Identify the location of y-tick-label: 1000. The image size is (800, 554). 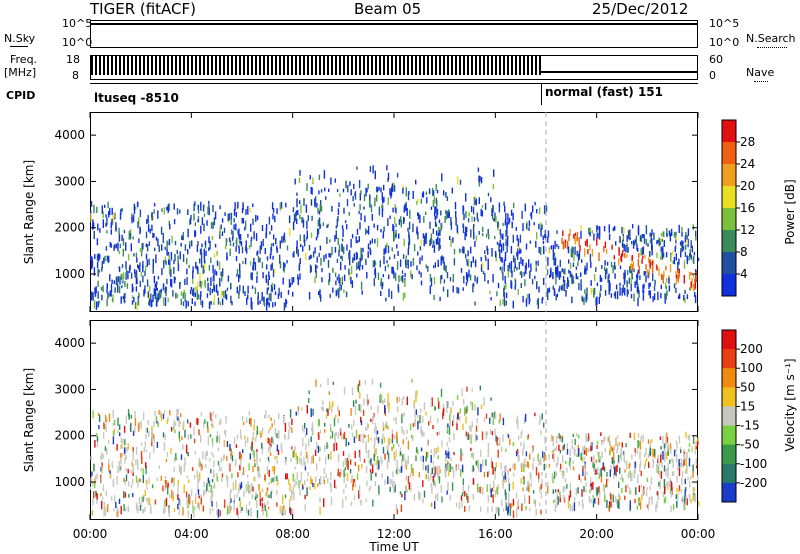
(69, 482).